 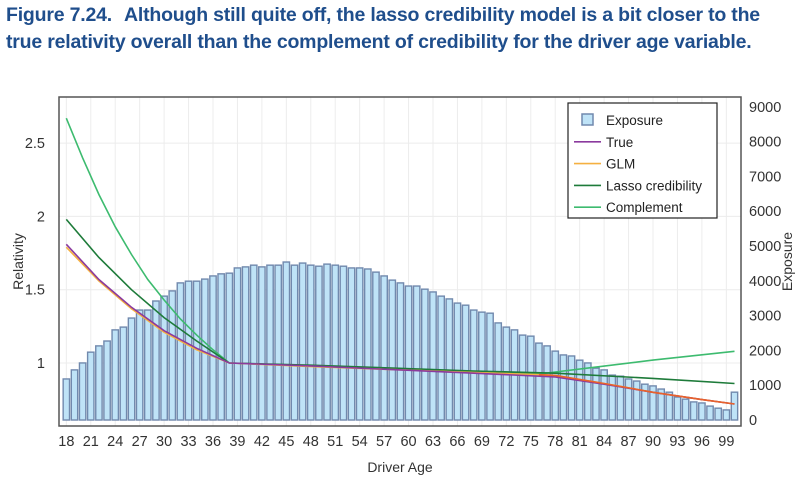 What do you see at coordinates (604, 442) in the screenshot?
I see `x-tick-label: 84` at bounding box center [604, 442].